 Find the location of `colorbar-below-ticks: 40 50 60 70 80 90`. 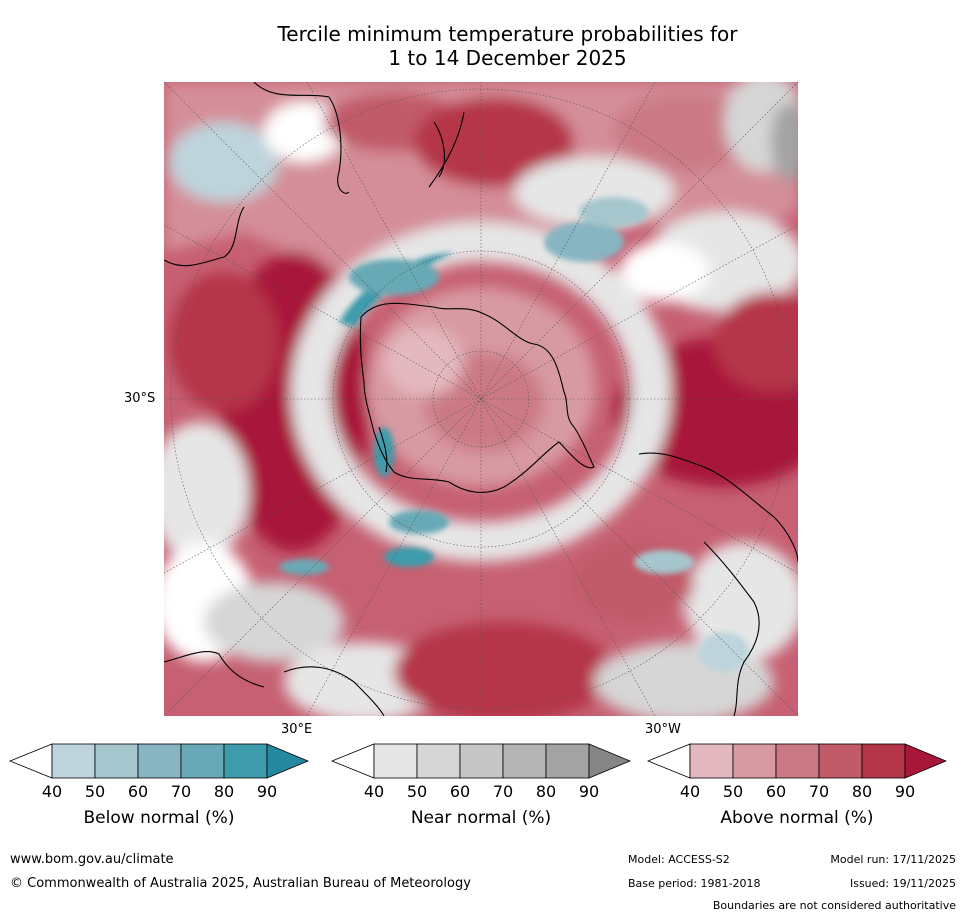

colorbar-below-ticks: 40 50 60 70 80 90 is located at coordinates (159, 792).